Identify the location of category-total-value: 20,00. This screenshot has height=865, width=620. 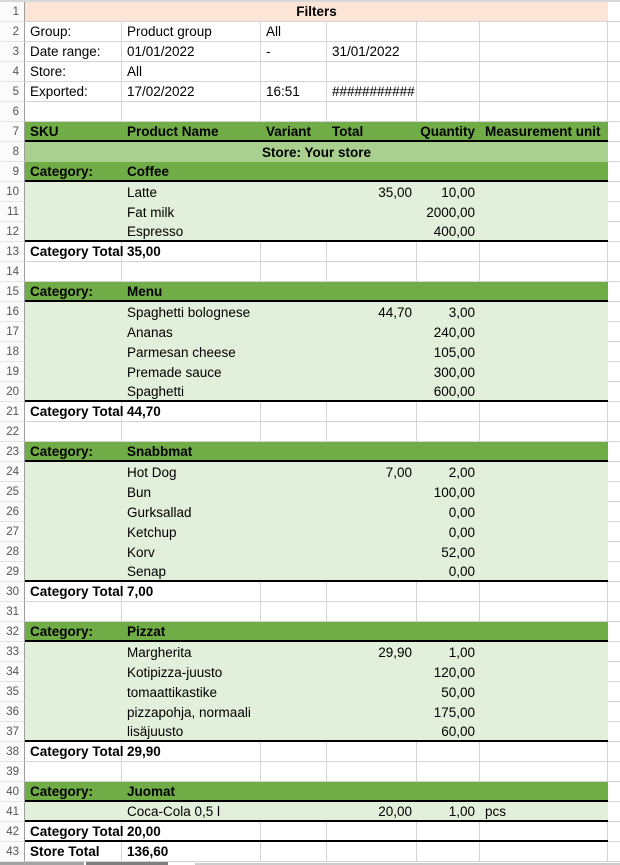
(191, 831).